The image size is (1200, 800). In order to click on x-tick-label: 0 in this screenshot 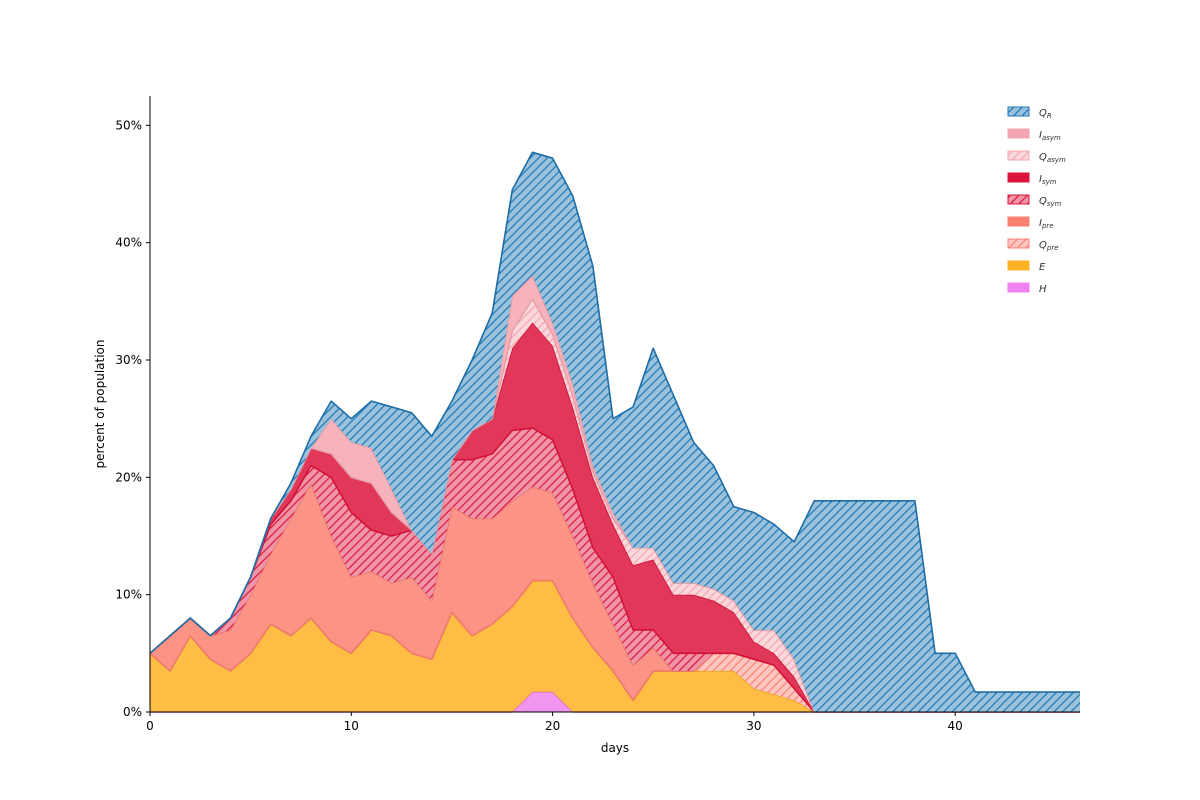, I will do `click(150, 726)`.